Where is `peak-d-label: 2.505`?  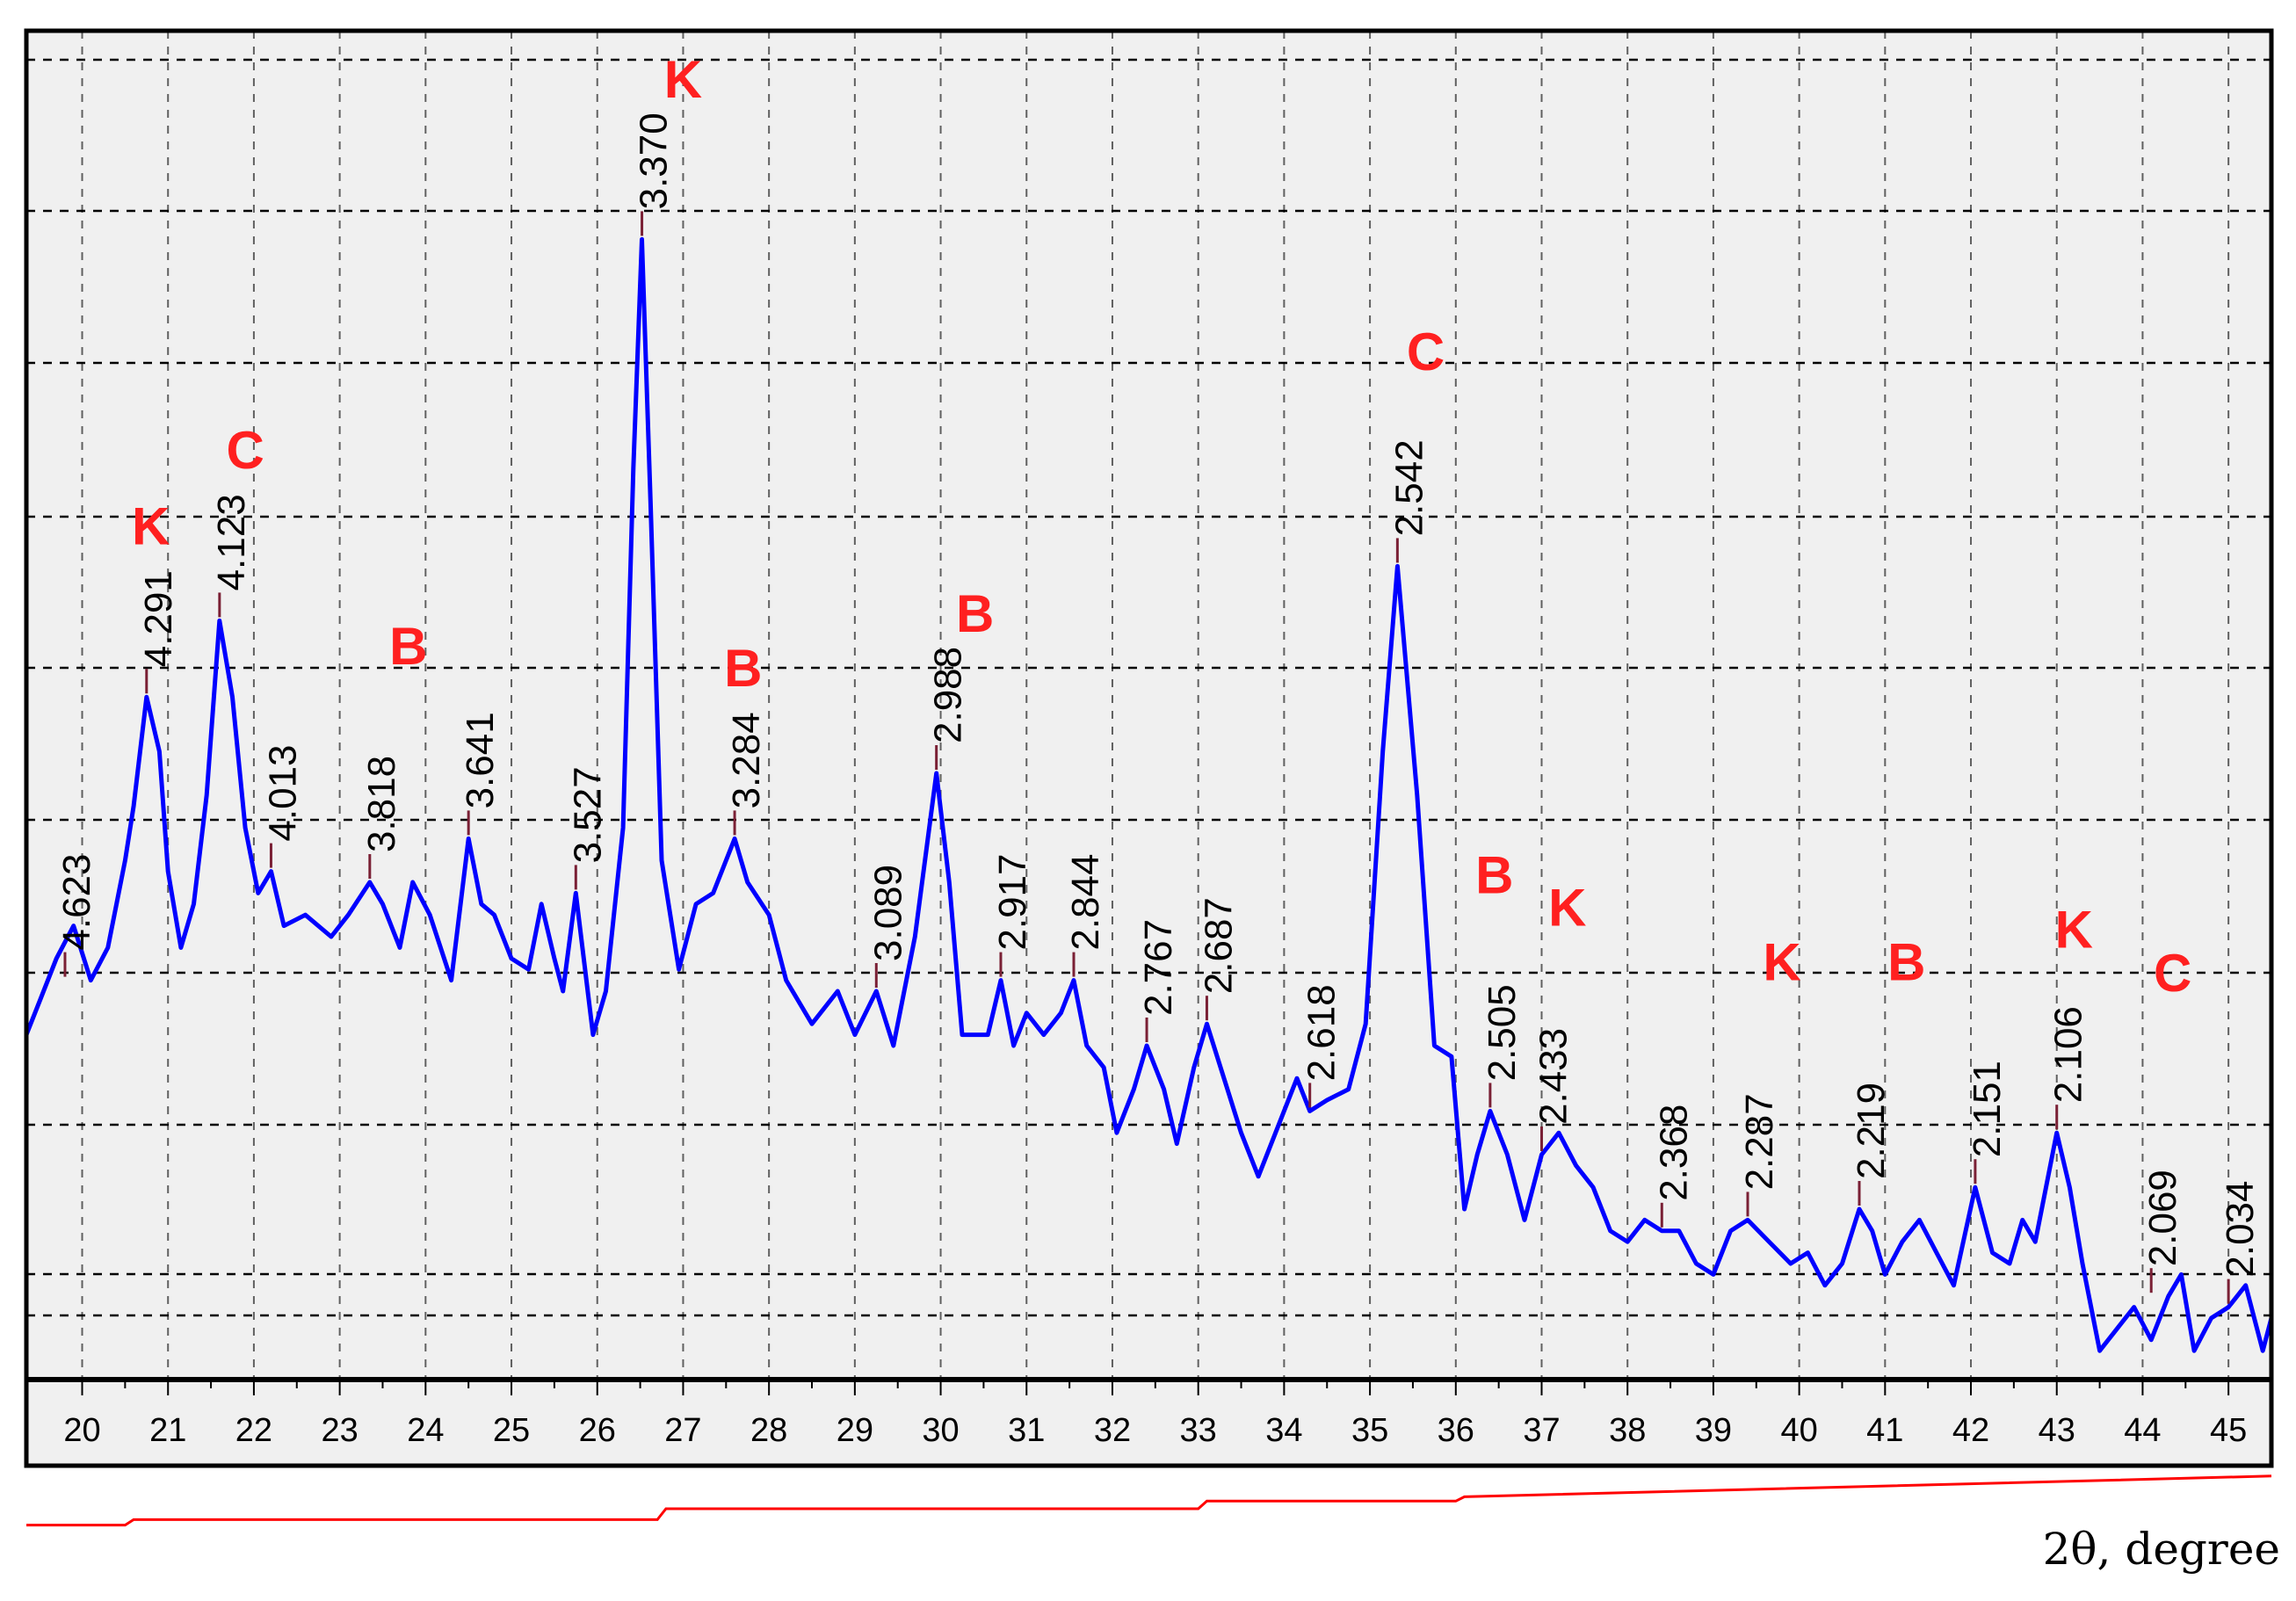
peak-d-label: 2.505 is located at coordinates (1502, 1033).